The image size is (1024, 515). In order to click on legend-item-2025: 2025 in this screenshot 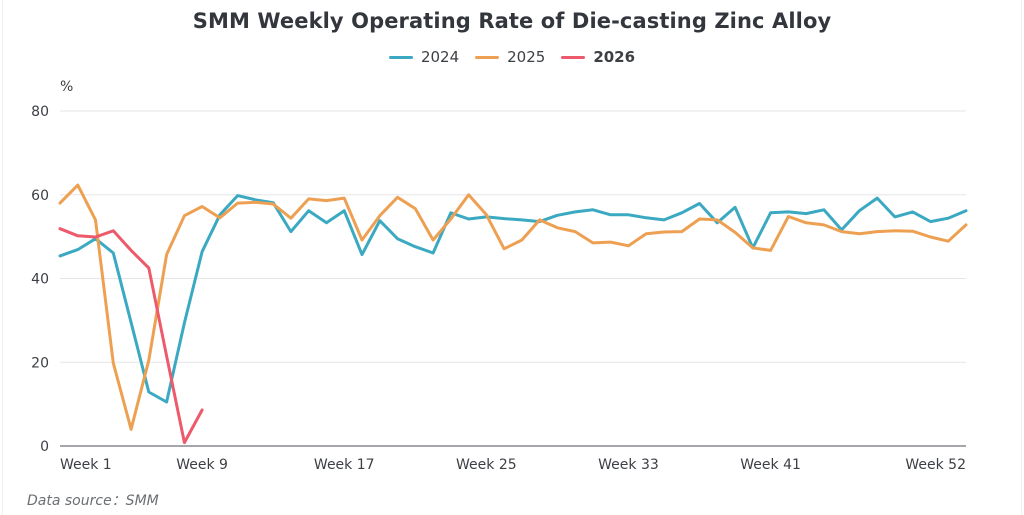, I will do `click(510, 57)`.